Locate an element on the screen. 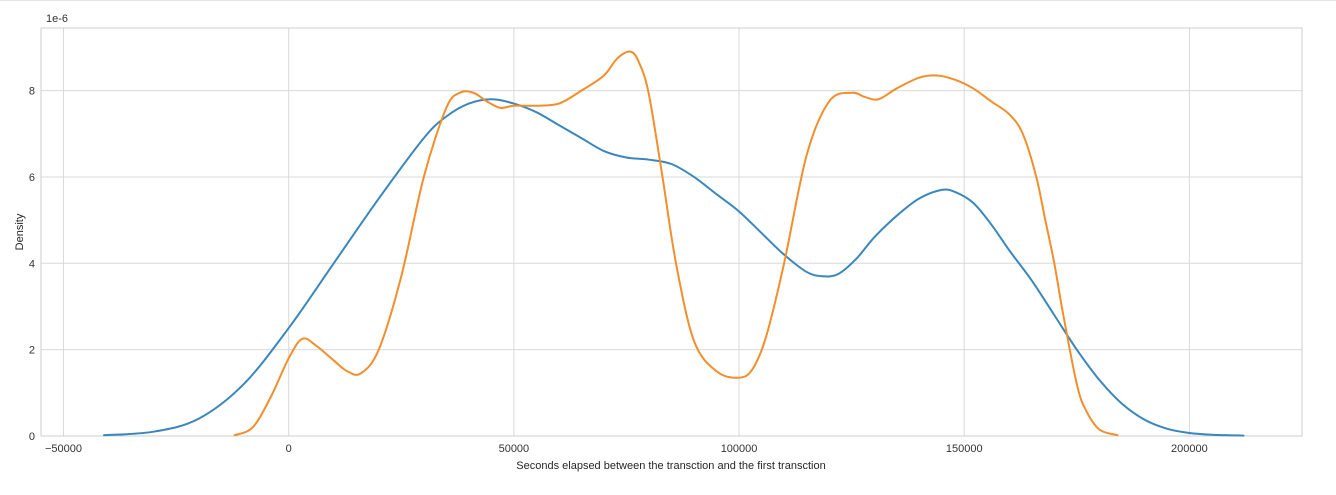 The width and height of the screenshot is (1336, 495). y-tick-label: 2 is located at coordinates (32, 351).